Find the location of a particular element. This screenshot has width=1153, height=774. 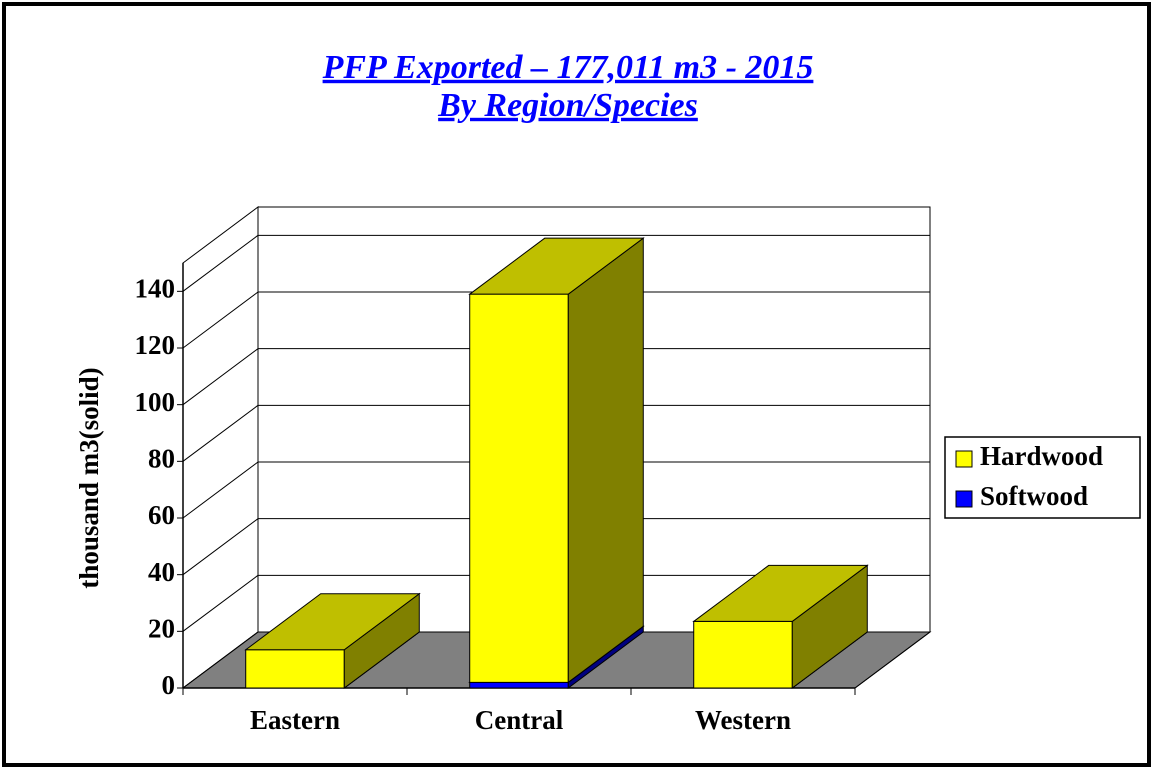

chart-title: PFP Exported – 177,011 m3 - 2015 is located at coordinates (568, 67).